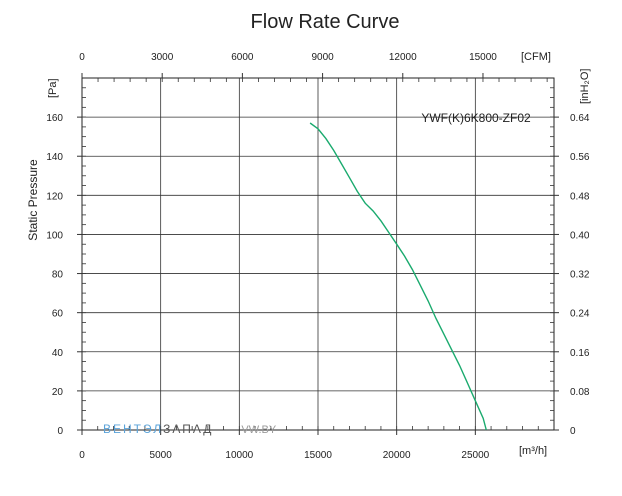 The height and width of the screenshot is (496, 622). What do you see at coordinates (58, 353) in the screenshot?
I see `left-tick-label: 40` at bounding box center [58, 353].